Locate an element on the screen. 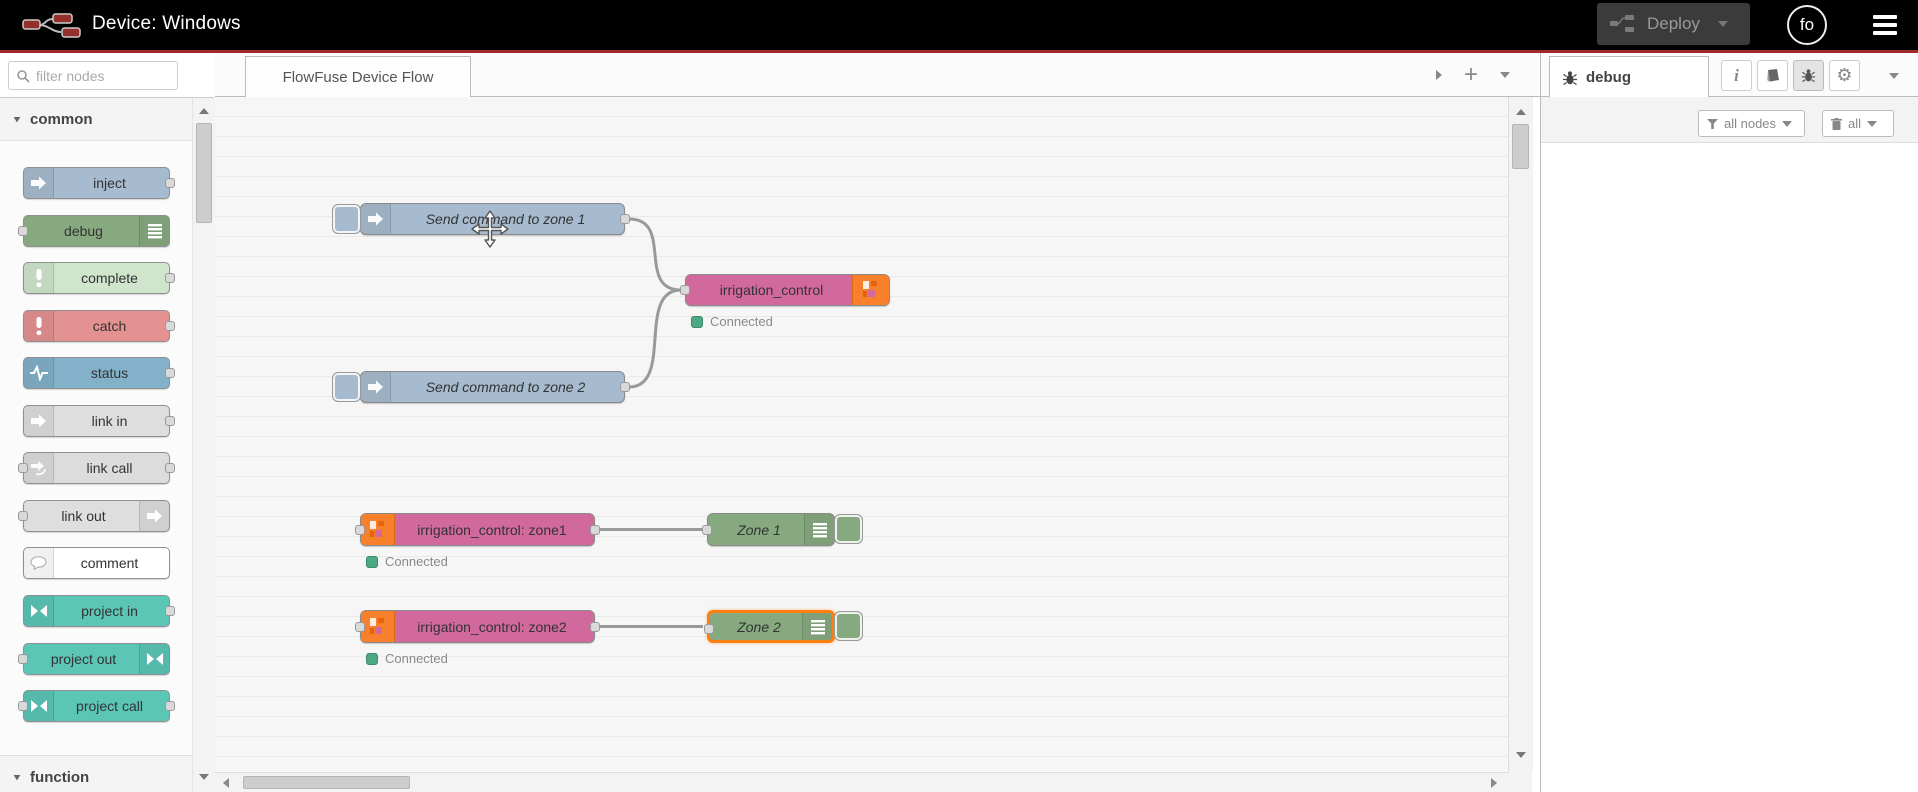  palette-category-label: function is located at coordinates (60, 777).